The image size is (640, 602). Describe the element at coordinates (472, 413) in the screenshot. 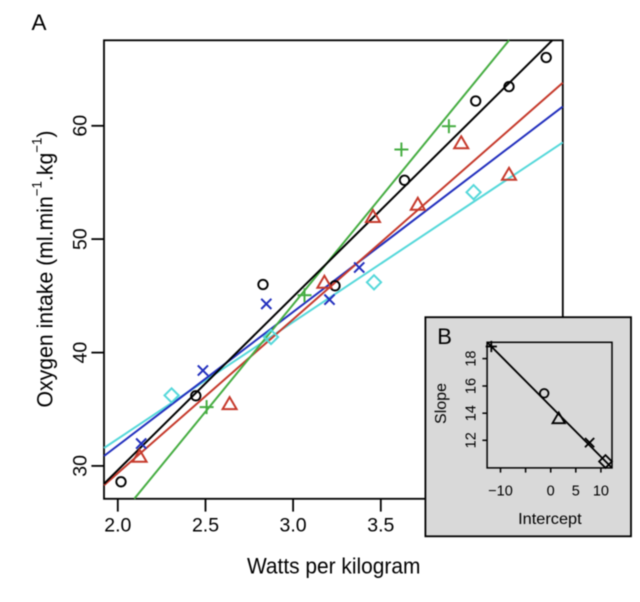

I see `svg-text: 14` at that location.